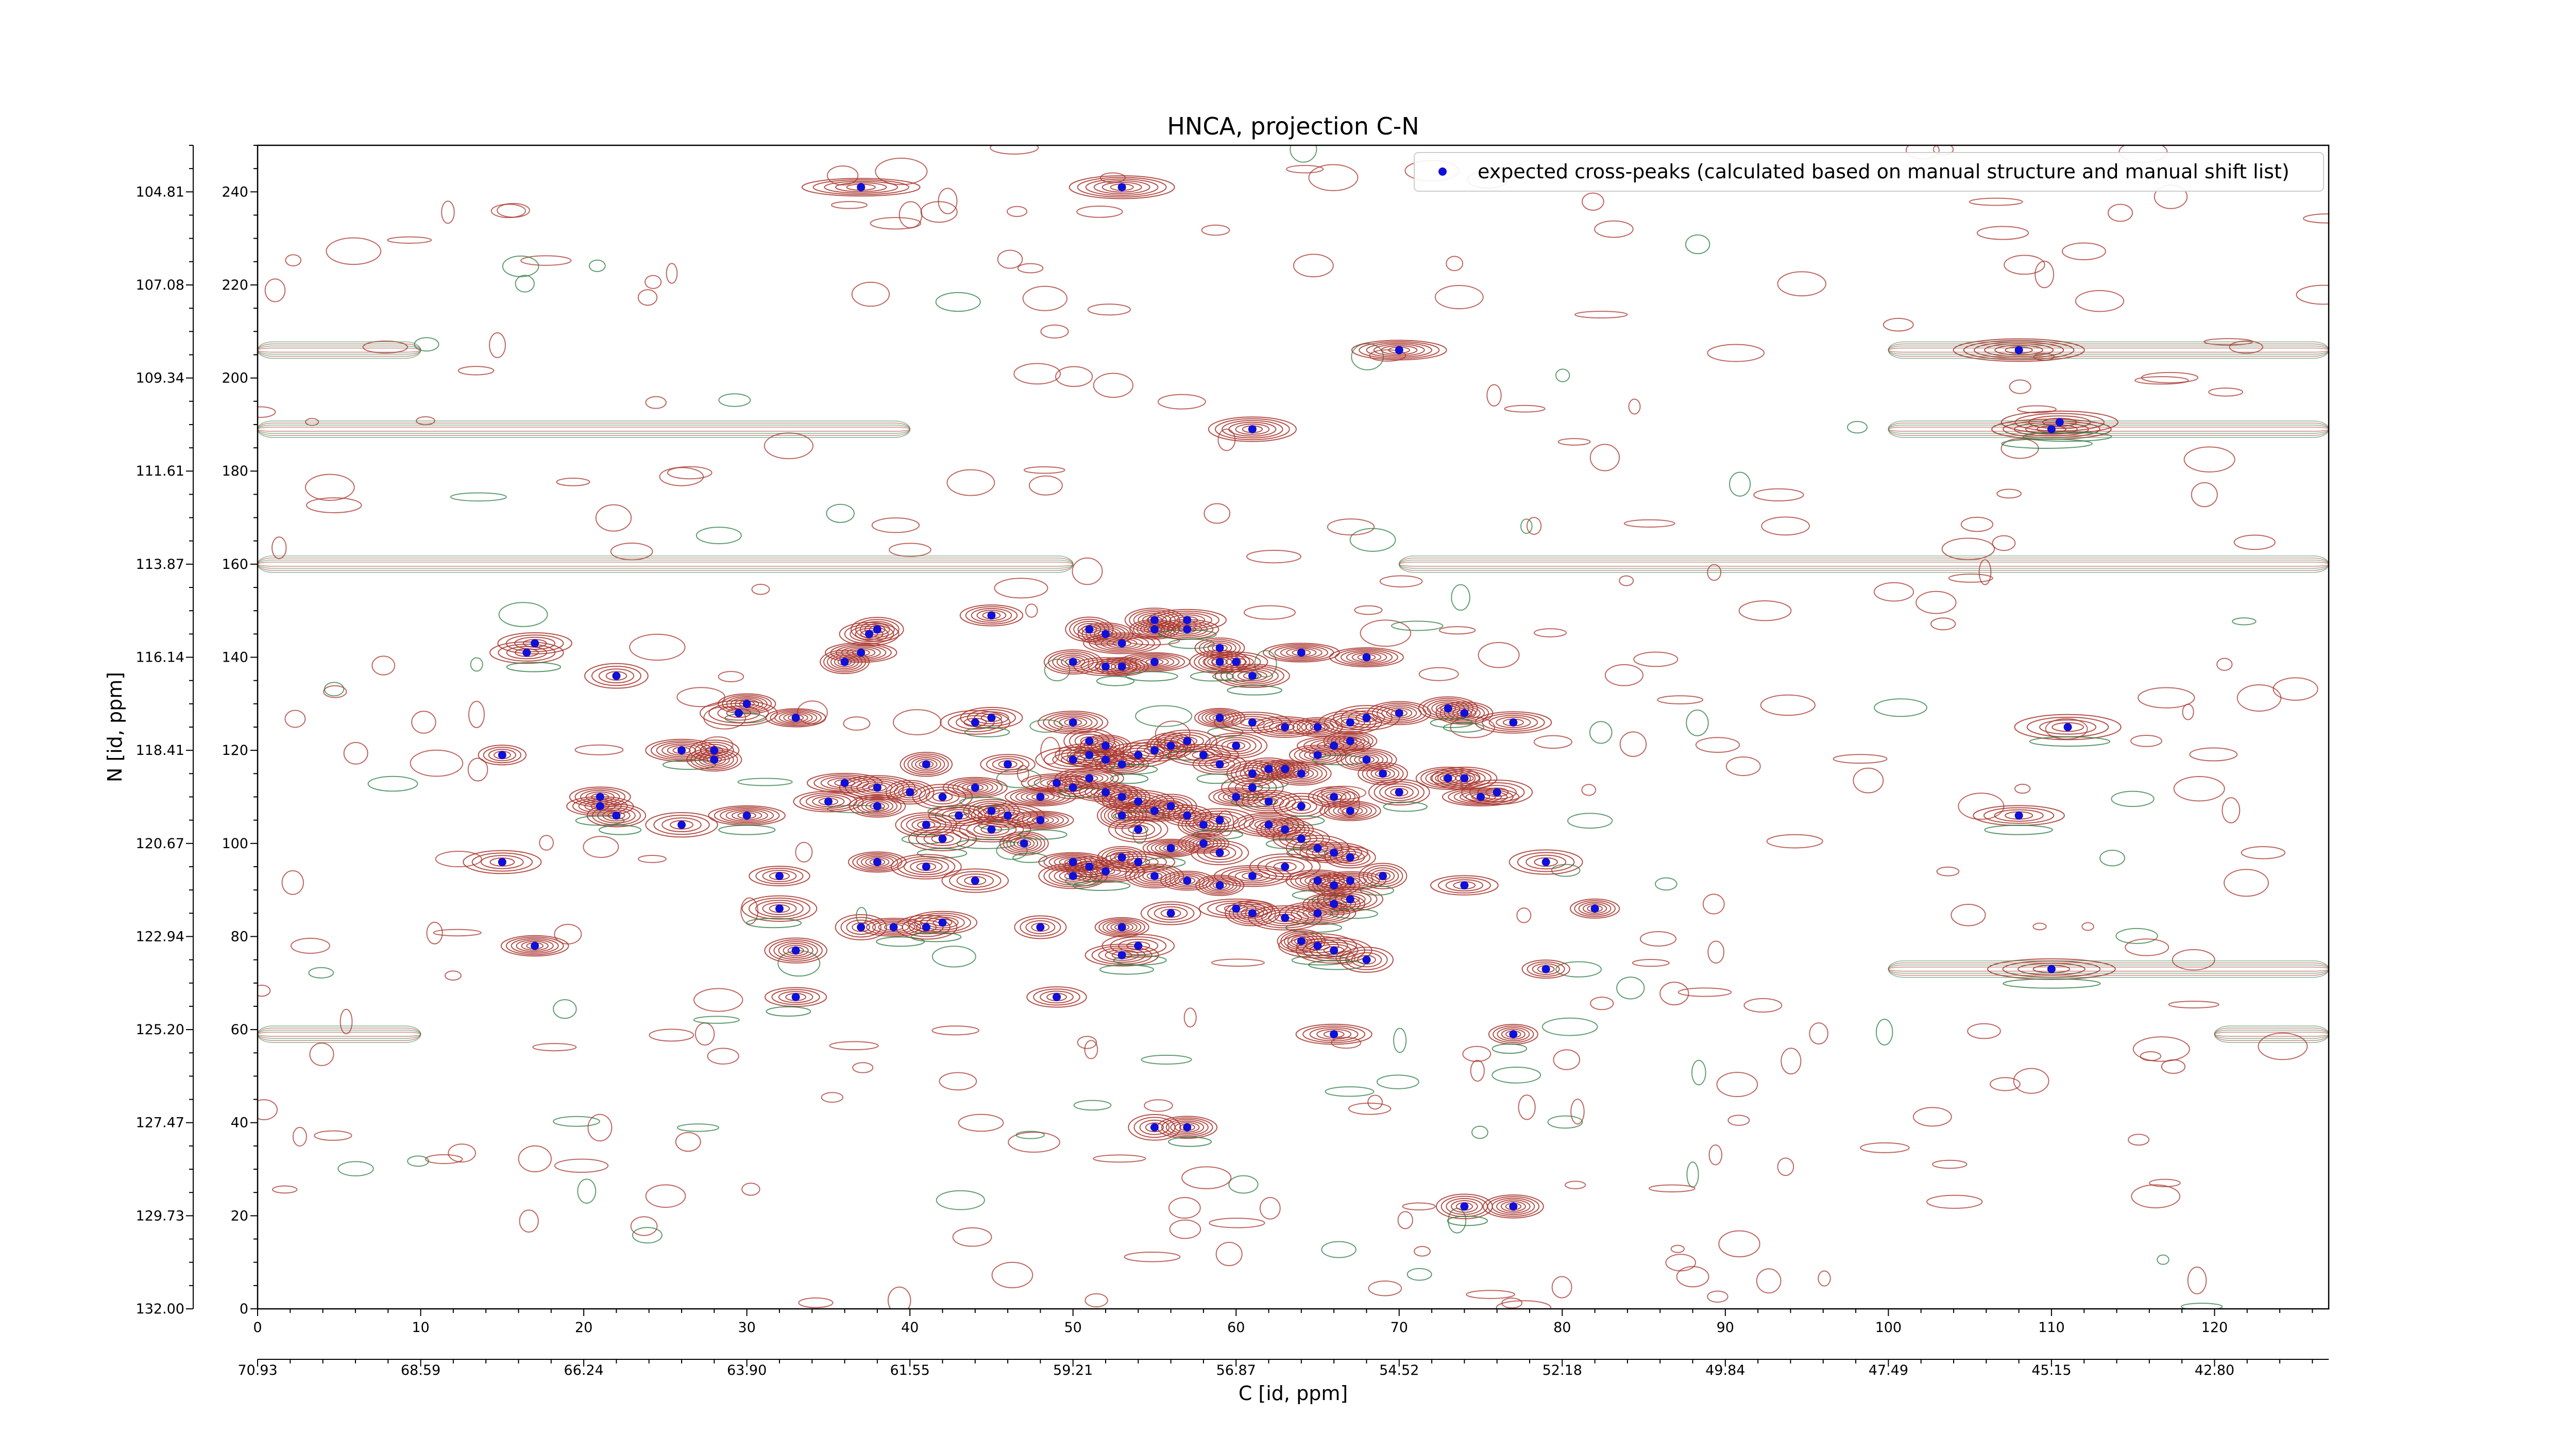  I want to click on y-index-tick-label: 0, so click(244, 1309).